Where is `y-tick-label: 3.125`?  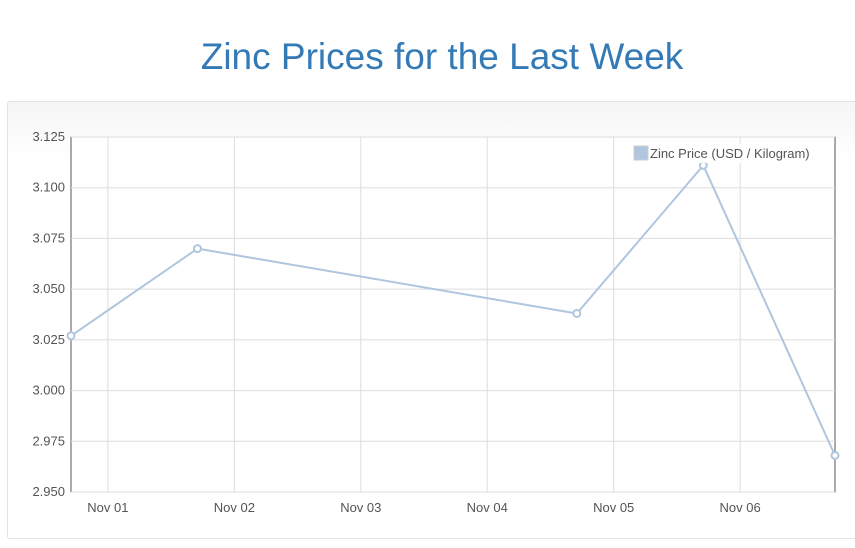
y-tick-label: 3.125 is located at coordinates (48, 136).